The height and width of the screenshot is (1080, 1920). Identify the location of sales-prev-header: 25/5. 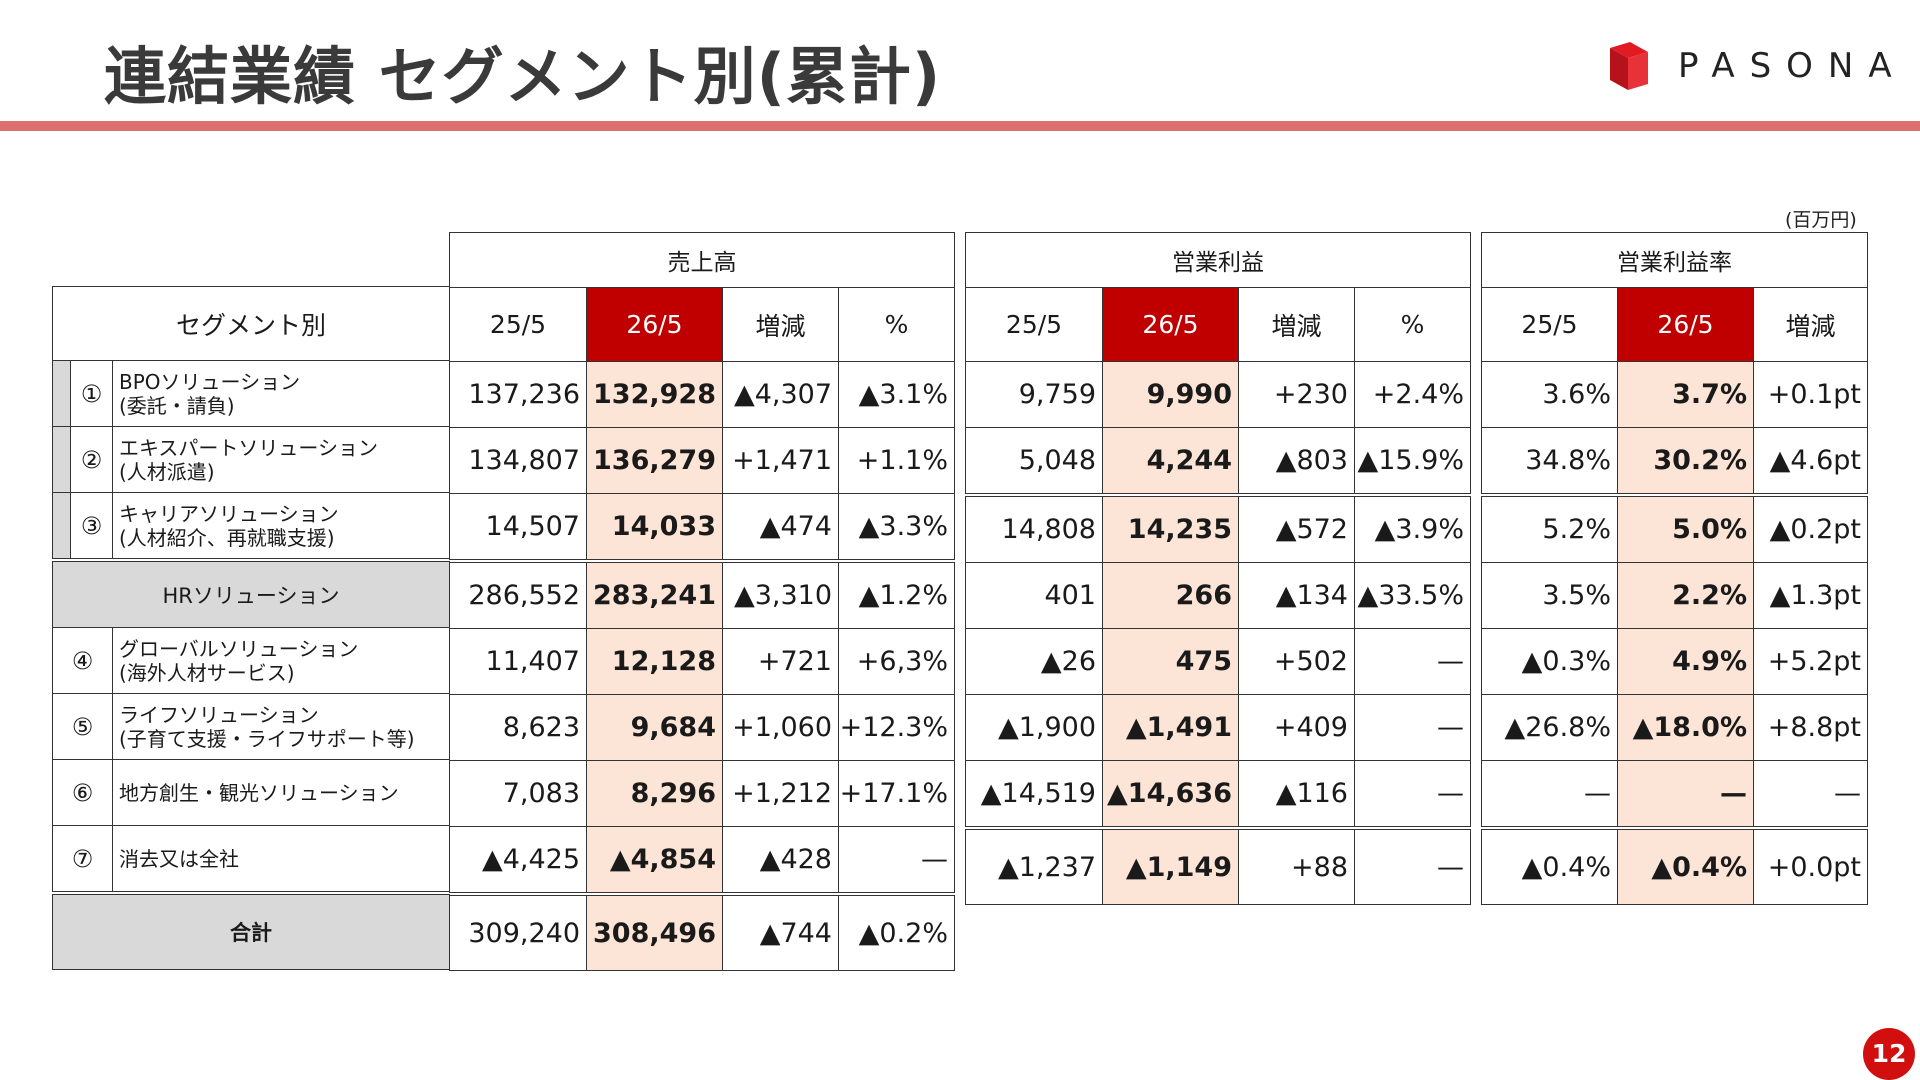
(518, 324).